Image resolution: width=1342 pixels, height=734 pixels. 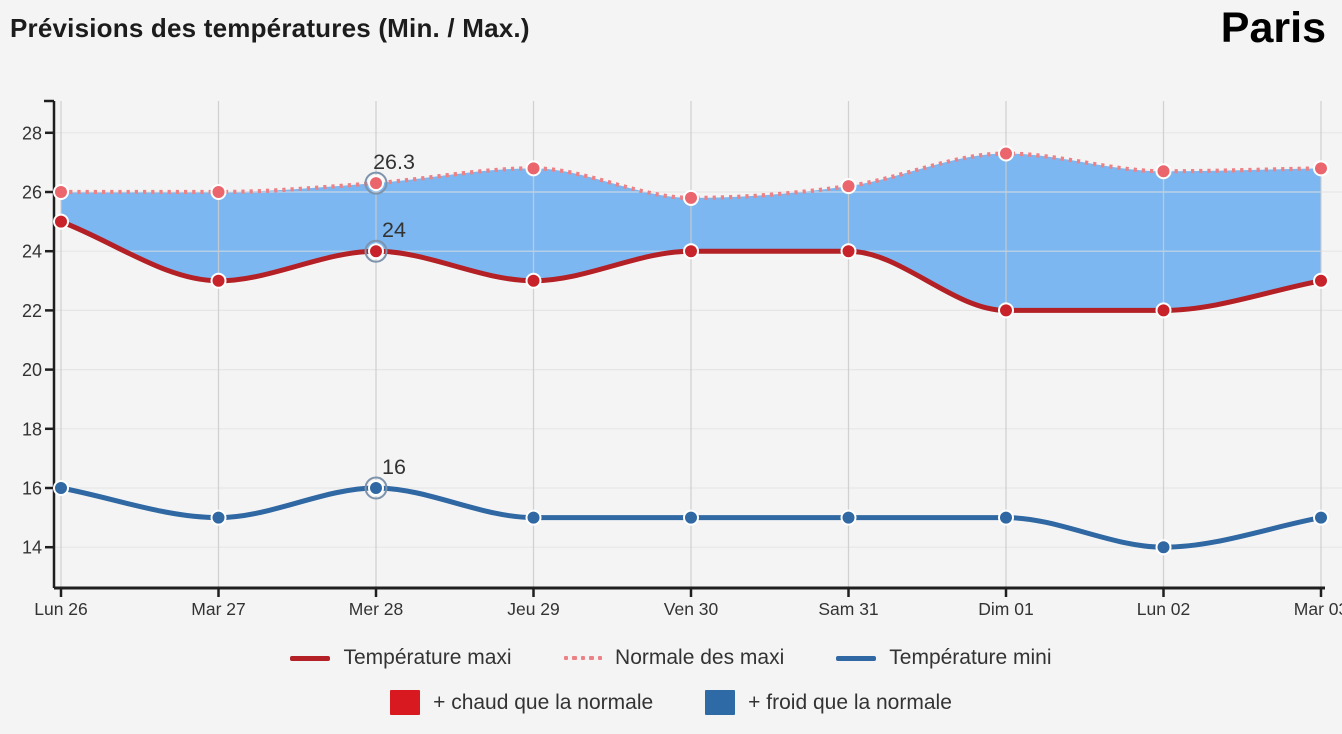 I want to click on x-tick-label: Lun 02, so click(x=1164, y=609).